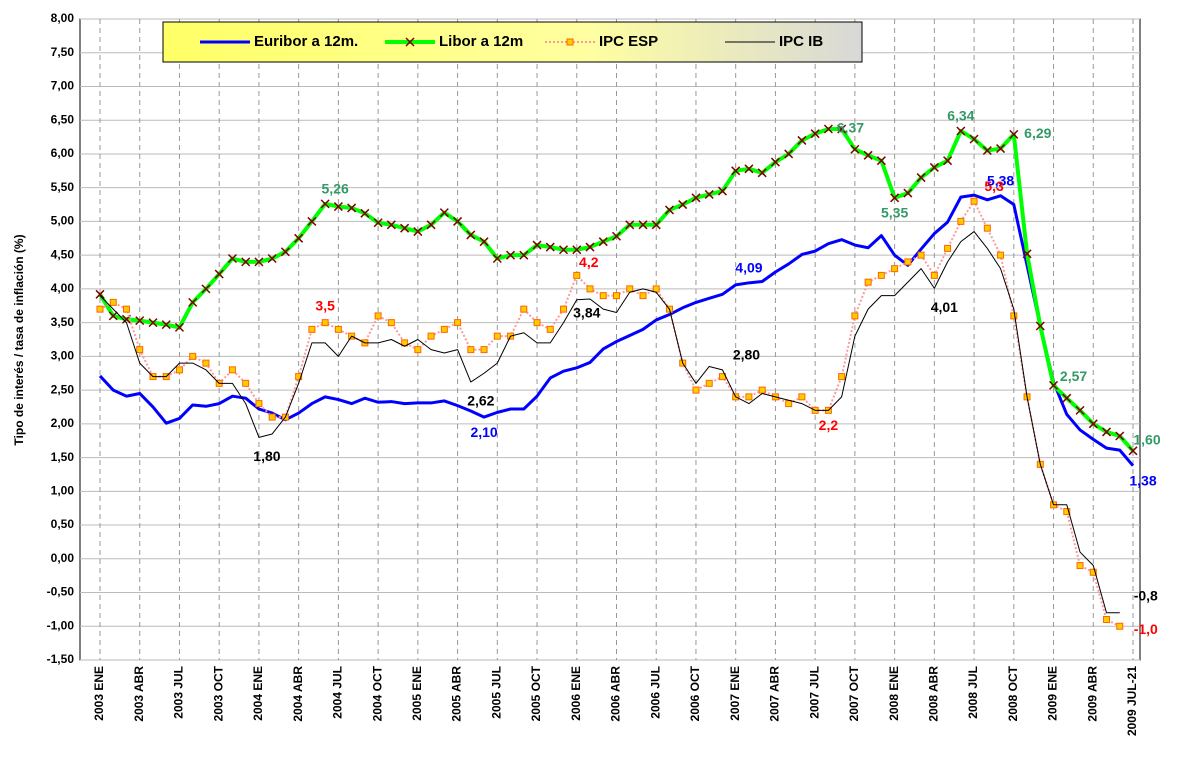 This screenshot has width=1178, height=767. What do you see at coordinates (1146, 629) in the screenshot?
I see `data-label: -1,0` at bounding box center [1146, 629].